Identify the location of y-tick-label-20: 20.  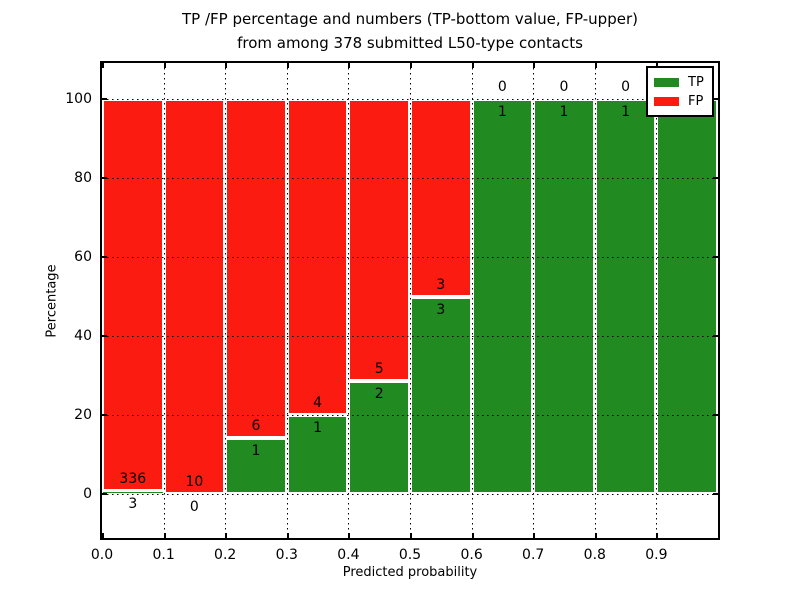
(83, 415).